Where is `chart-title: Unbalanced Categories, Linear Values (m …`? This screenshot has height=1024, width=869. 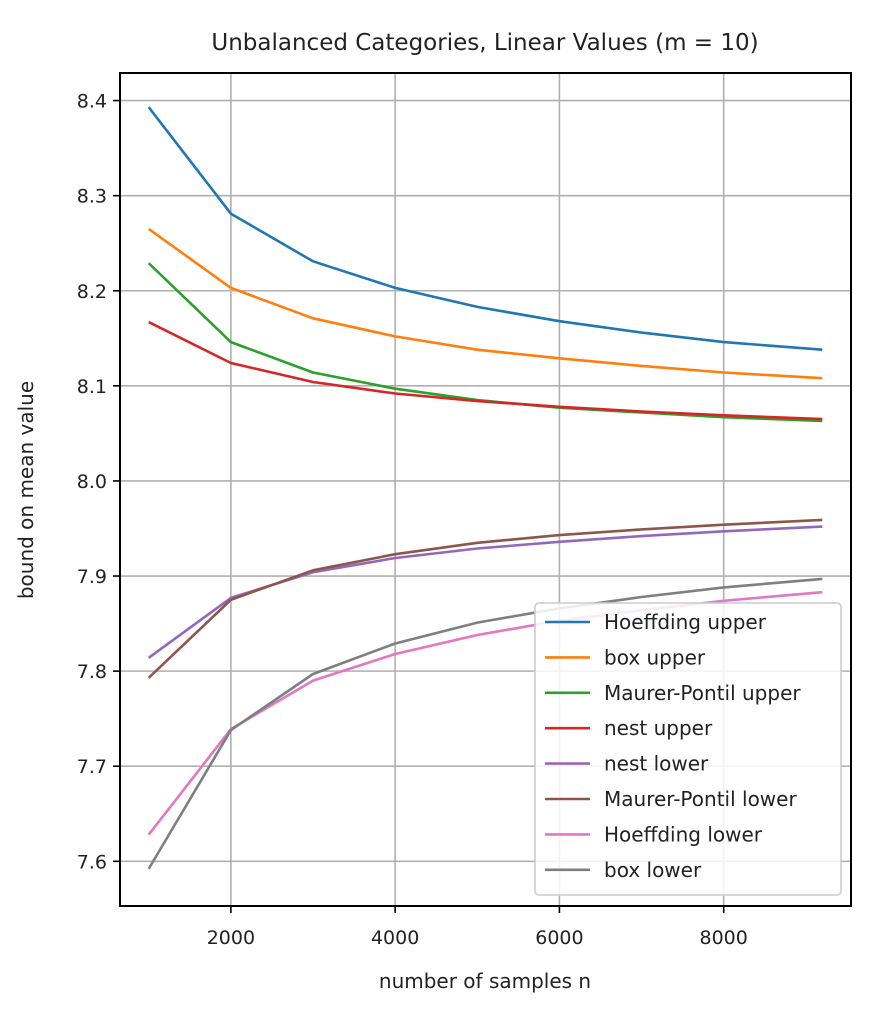
chart-title: Unbalanced Categories, Linear Values (m … is located at coordinates (484, 43).